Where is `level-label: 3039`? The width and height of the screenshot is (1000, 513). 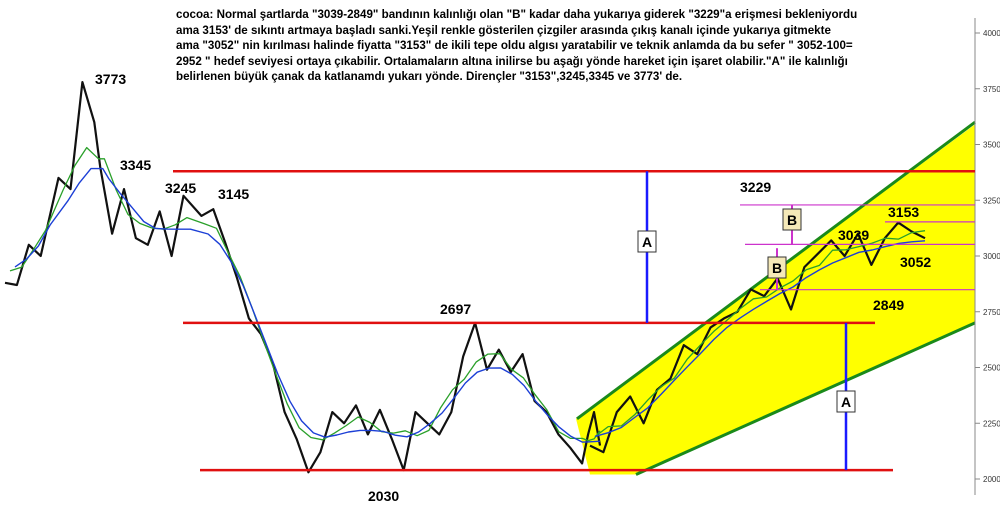
level-label: 3039 is located at coordinates (853, 235).